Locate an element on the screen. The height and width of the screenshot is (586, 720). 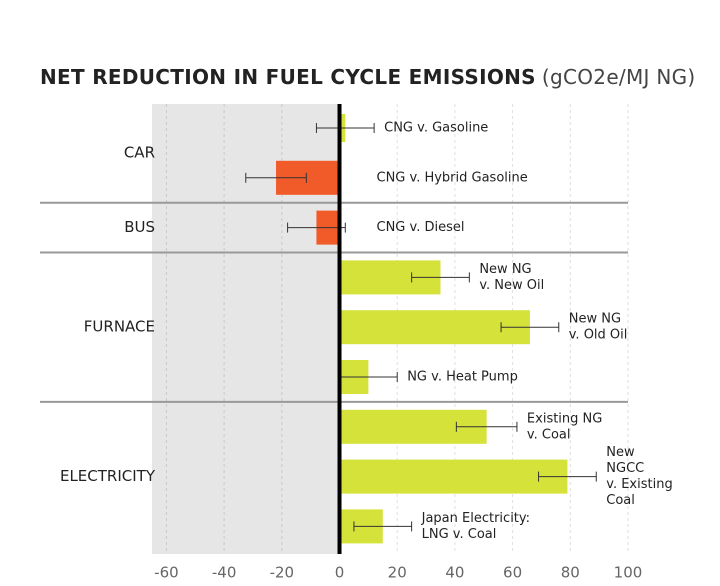
x-tick-label: 100 is located at coordinates (628, 573).